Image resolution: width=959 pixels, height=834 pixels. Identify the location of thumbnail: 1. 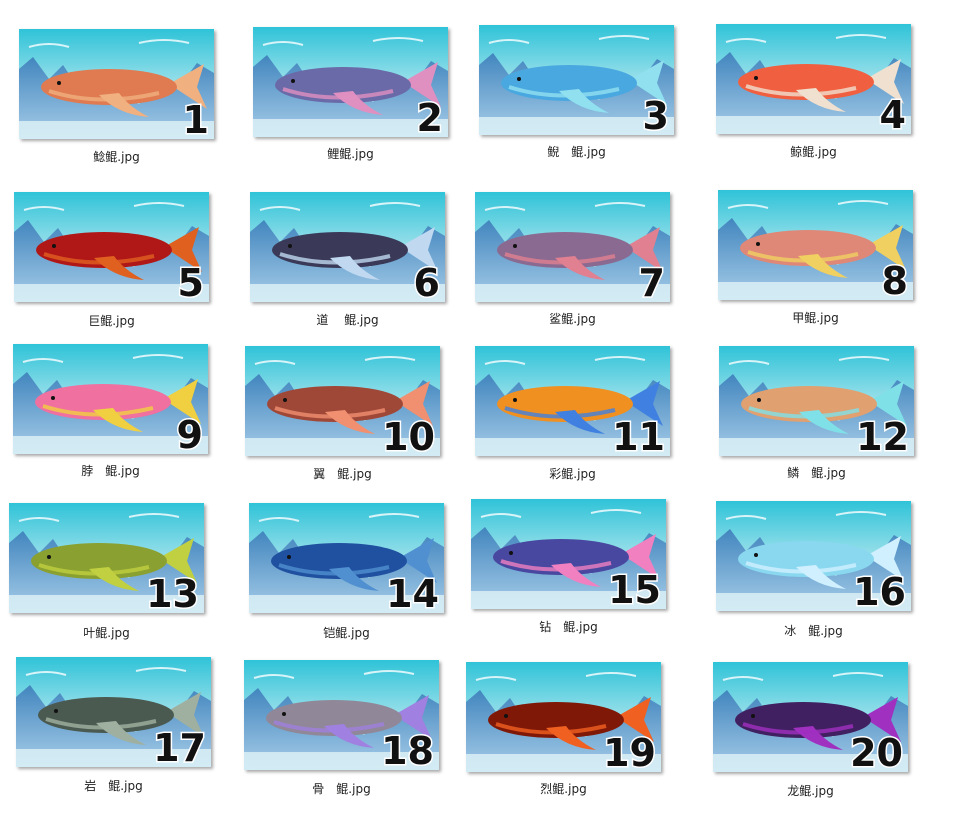
(116, 84).